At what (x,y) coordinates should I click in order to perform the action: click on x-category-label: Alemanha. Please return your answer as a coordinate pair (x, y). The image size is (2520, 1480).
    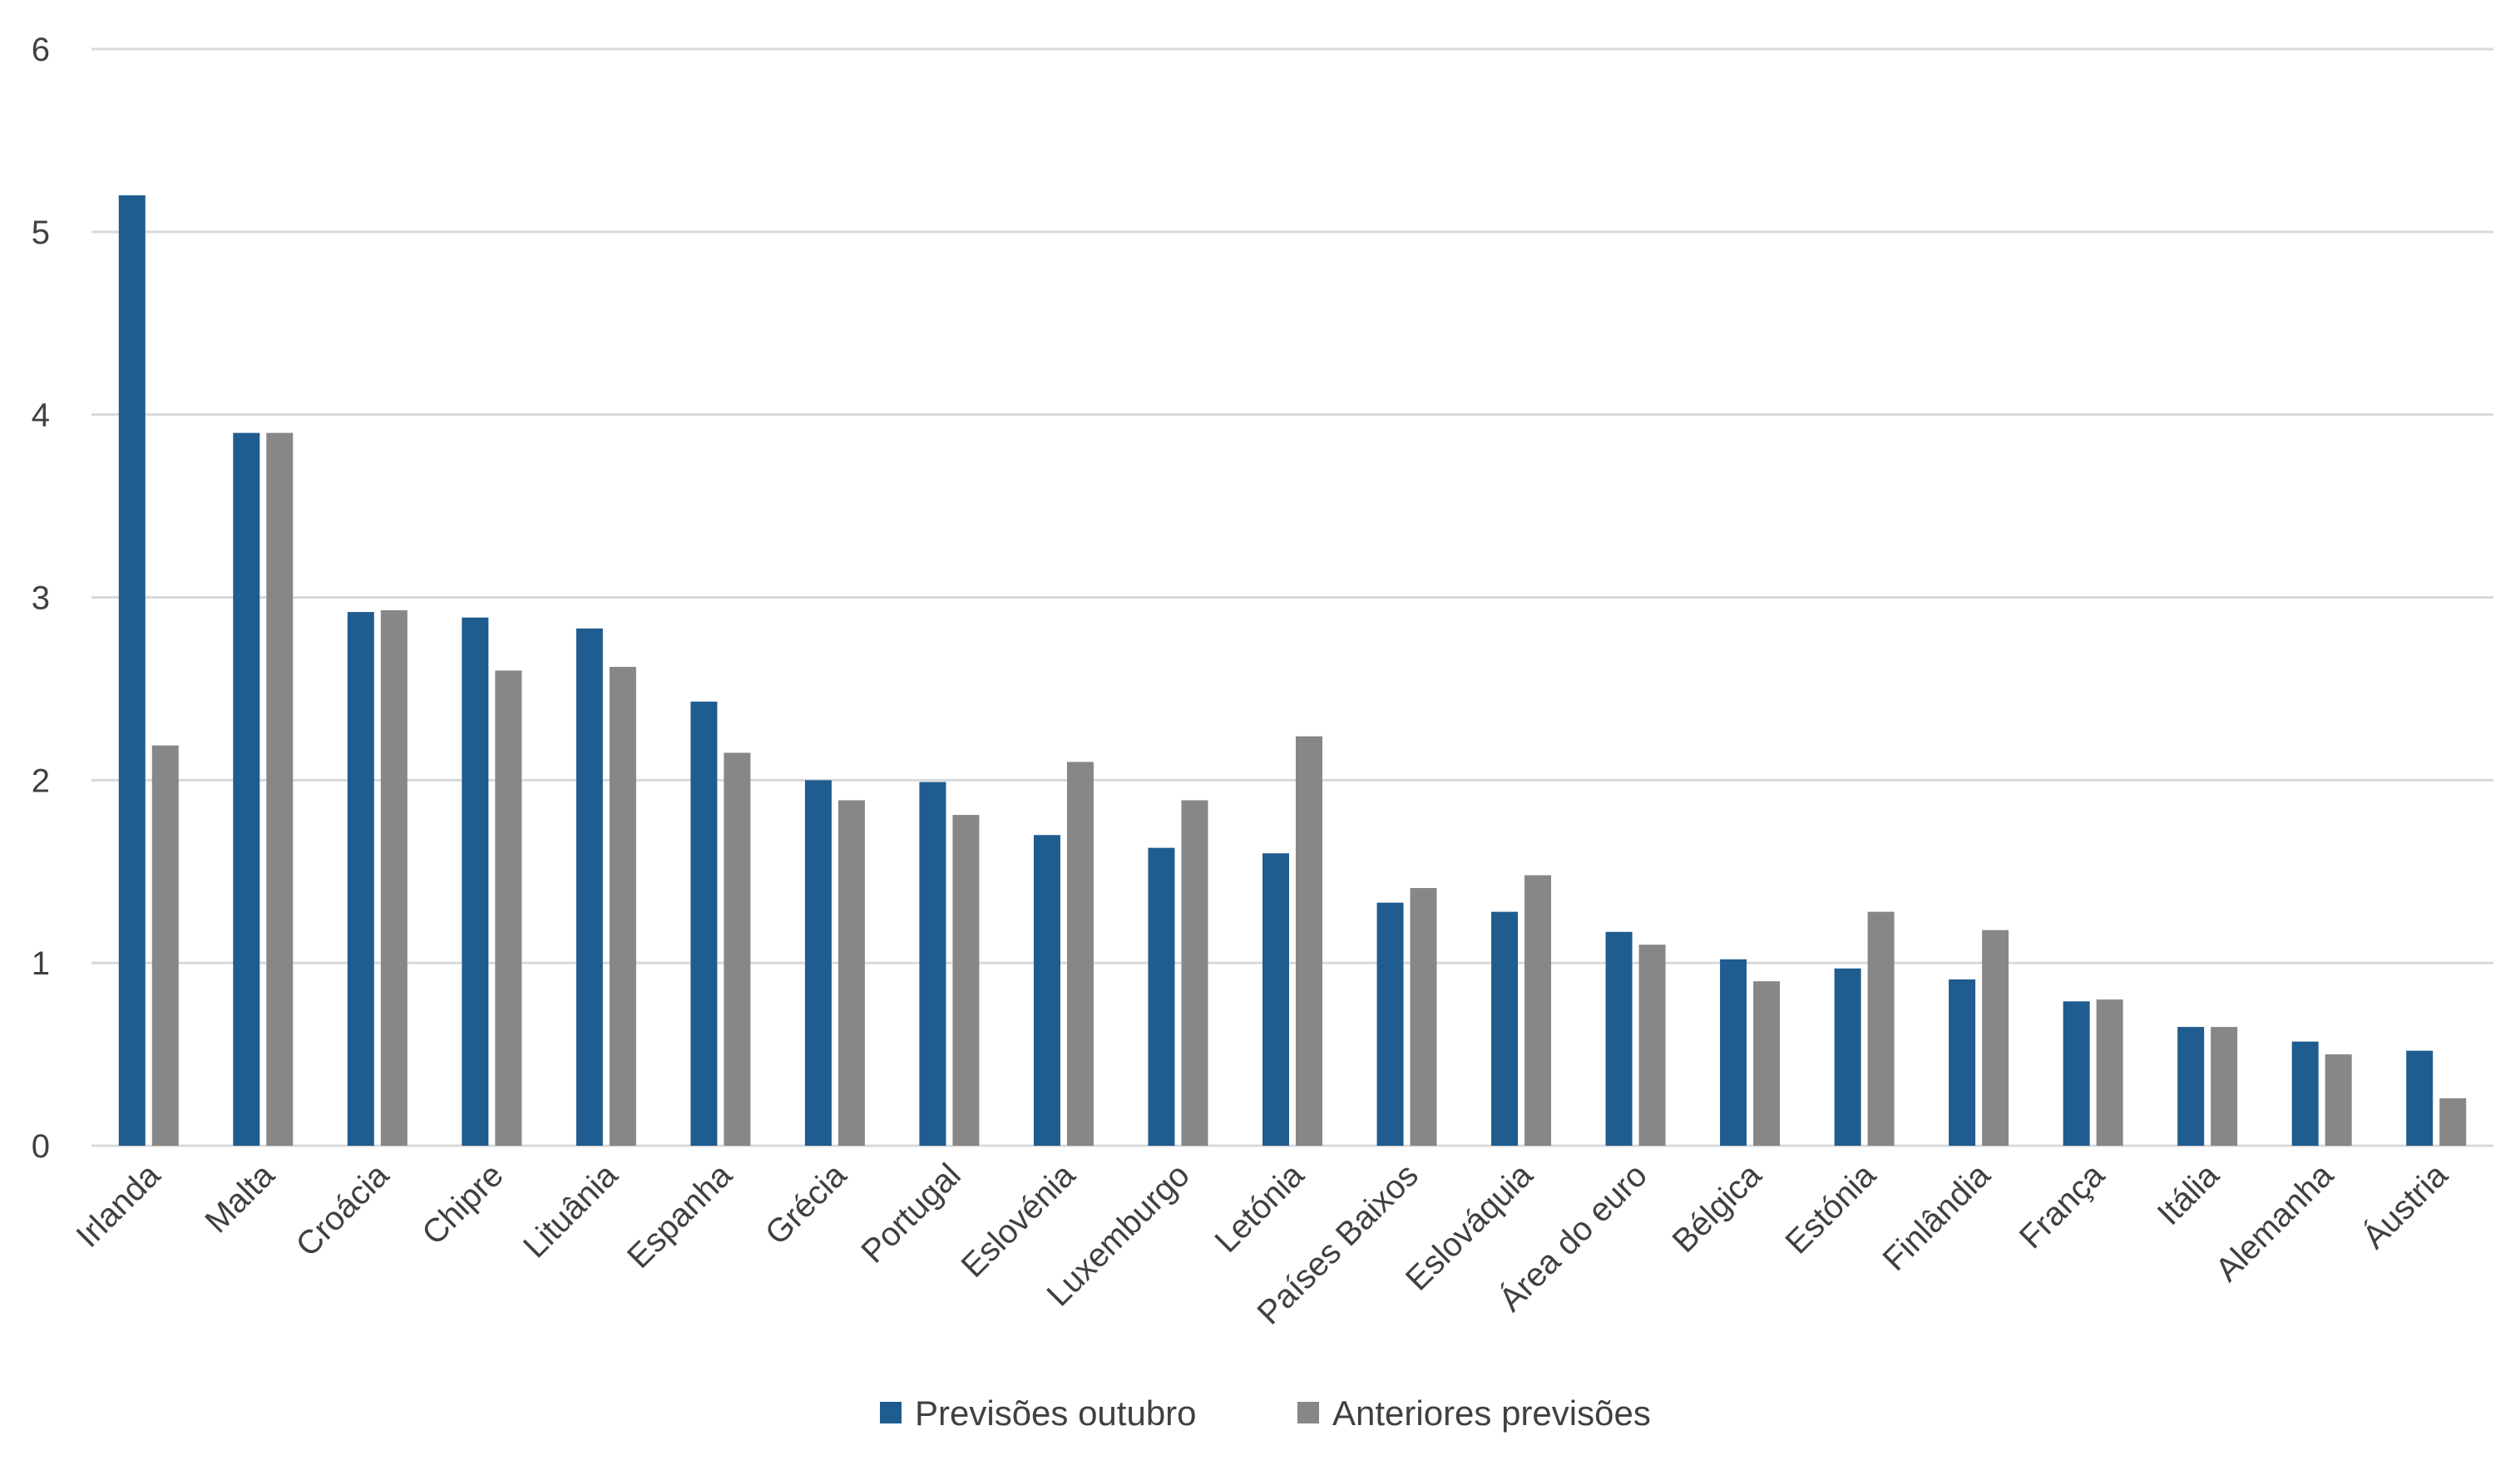
    Looking at the image, I should click on (2275, 1223).